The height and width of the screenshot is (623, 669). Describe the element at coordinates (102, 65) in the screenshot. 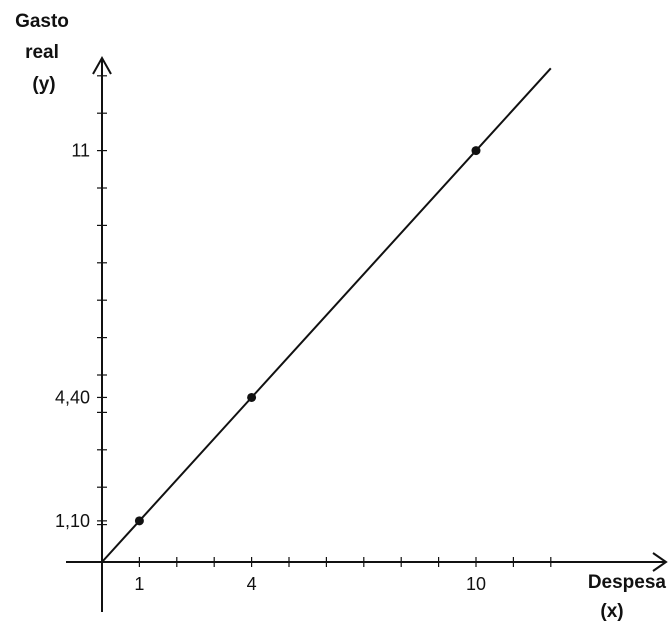

I see `y-axis-arrowhead` at that location.